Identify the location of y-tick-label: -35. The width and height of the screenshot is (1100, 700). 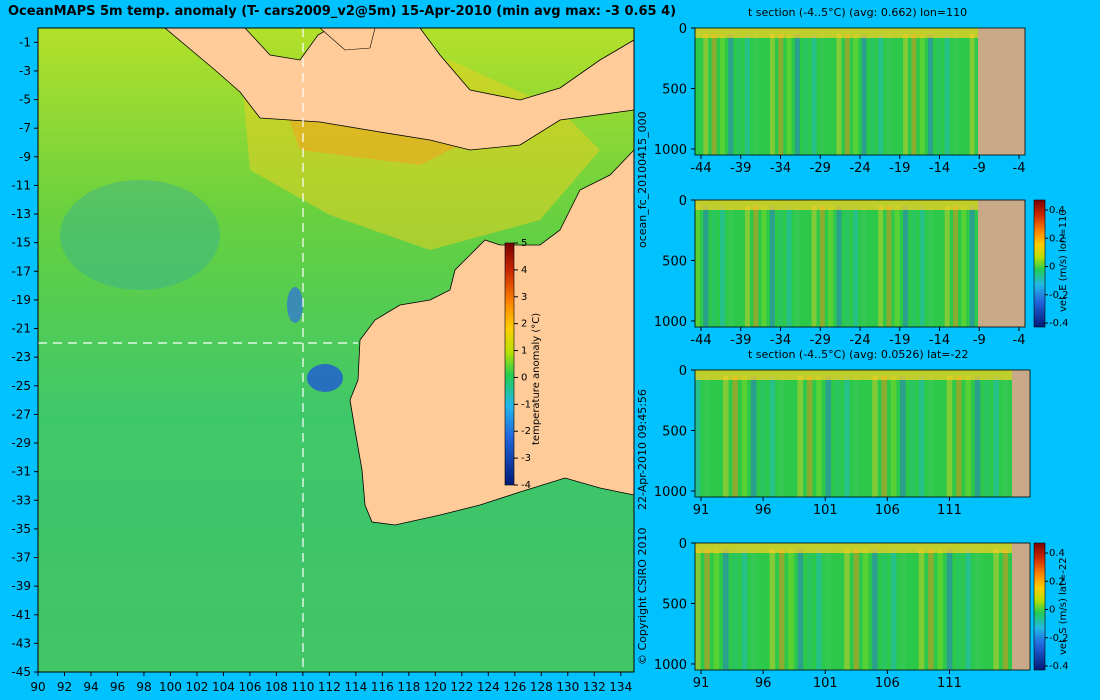
(21, 529).